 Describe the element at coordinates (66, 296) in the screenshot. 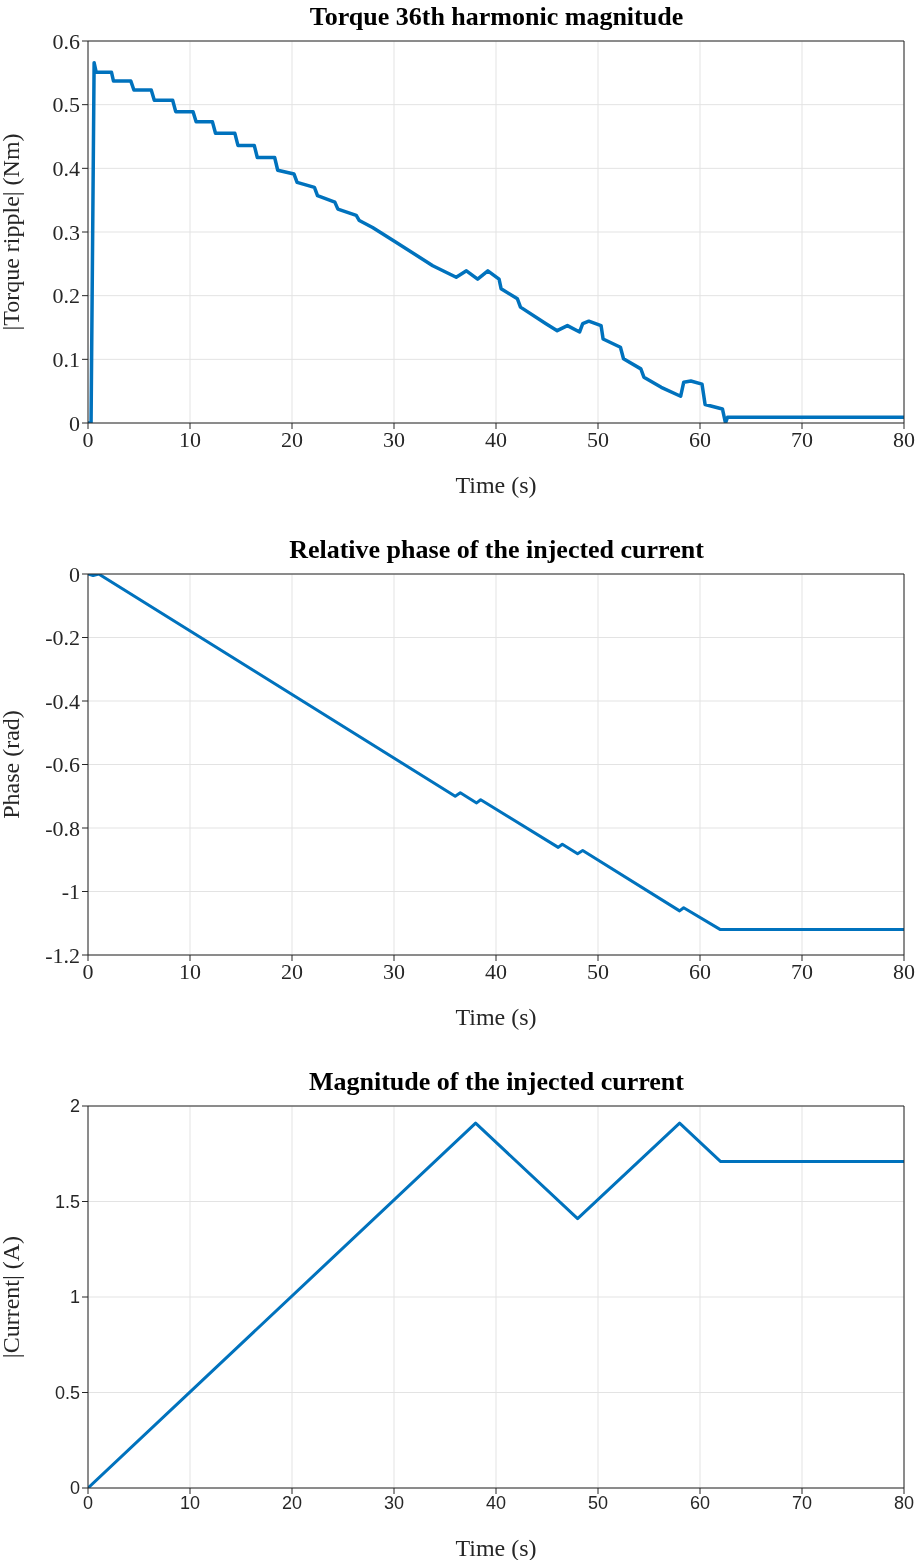

I see `y-tick-label: 0.2` at that location.